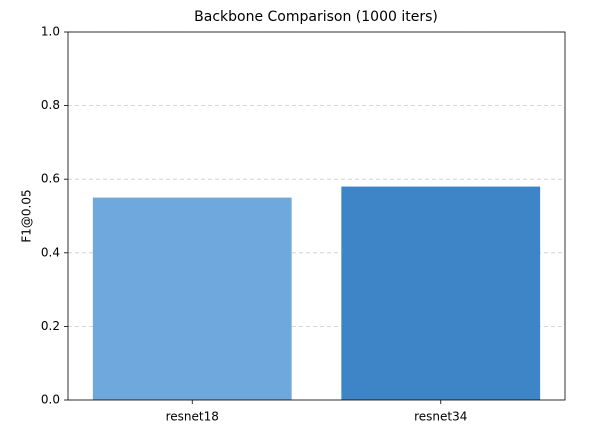 This screenshot has width=608, height=448. I want to click on y-tick-label: 0.8, so click(50, 105).